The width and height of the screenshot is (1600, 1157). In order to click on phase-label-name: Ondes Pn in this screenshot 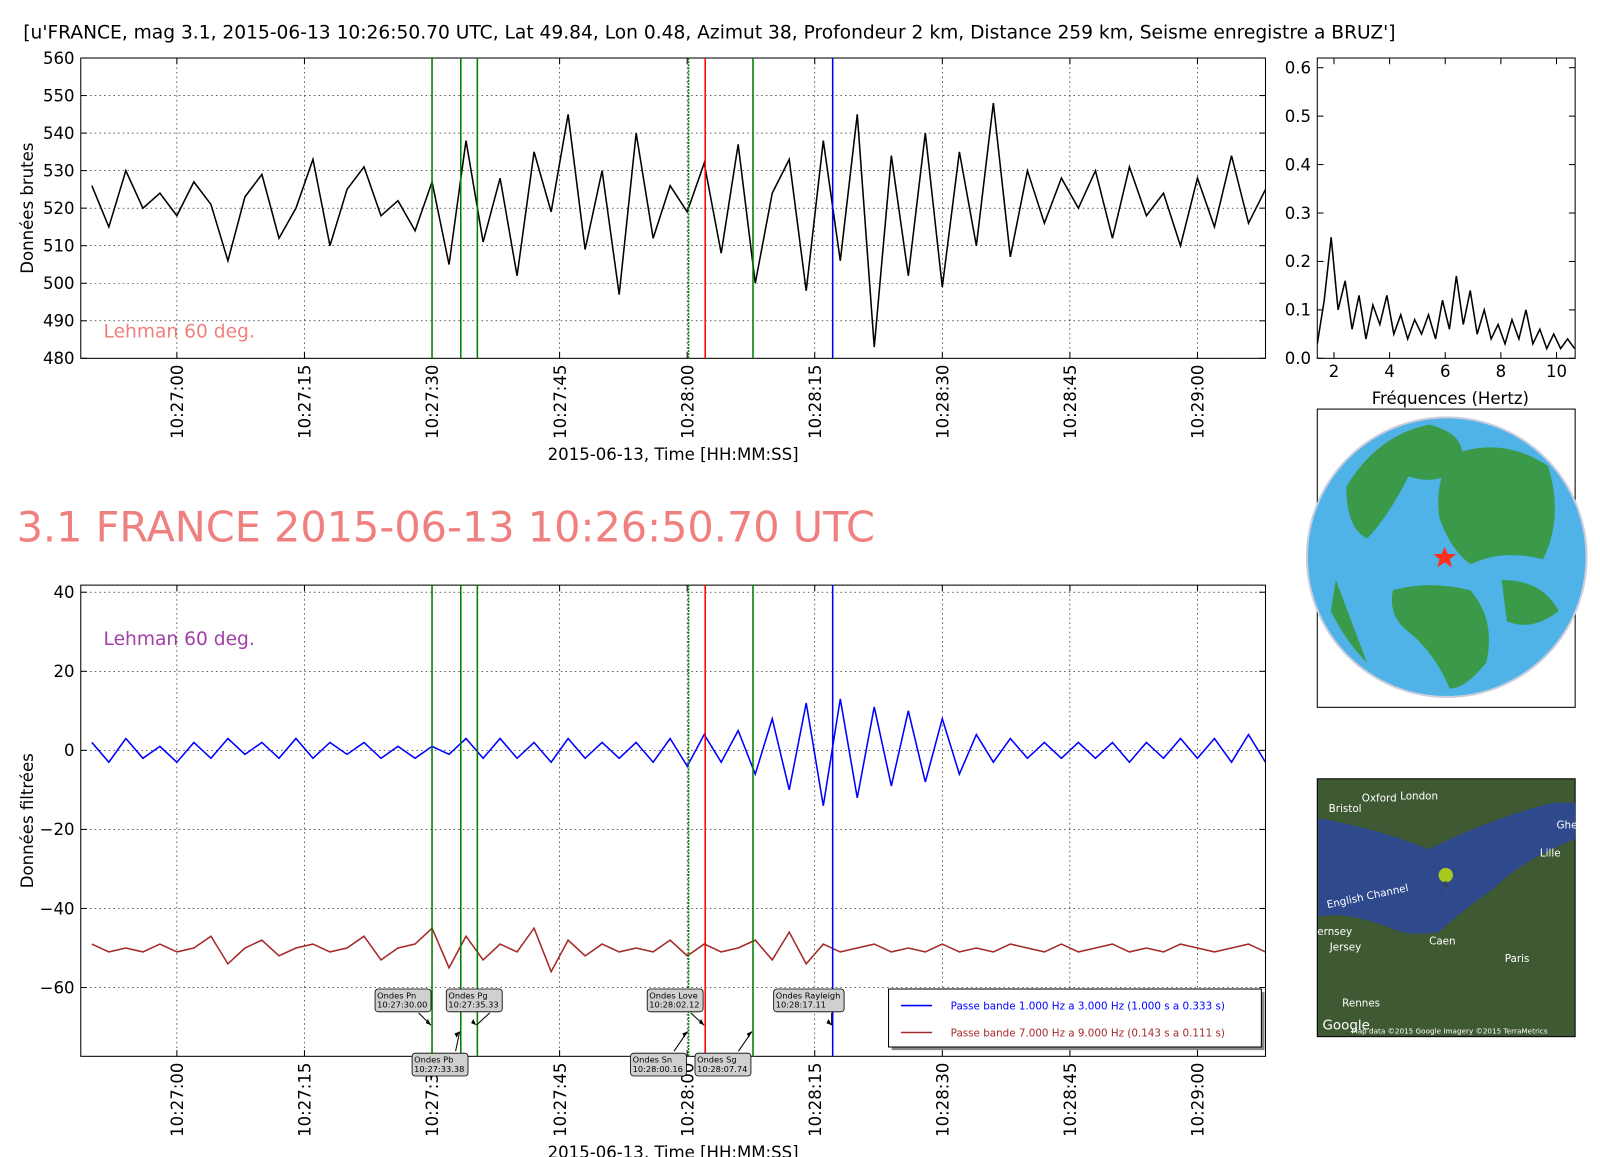, I will do `click(396, 995)`.